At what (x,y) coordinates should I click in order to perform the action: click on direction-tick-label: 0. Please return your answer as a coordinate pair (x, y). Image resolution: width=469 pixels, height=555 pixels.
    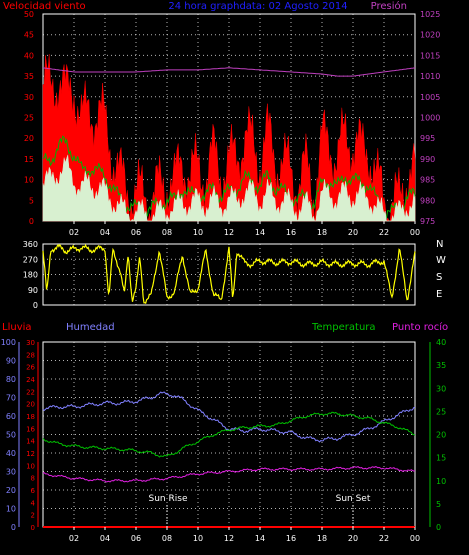
    Looking at the image, I should click on (35, 305).